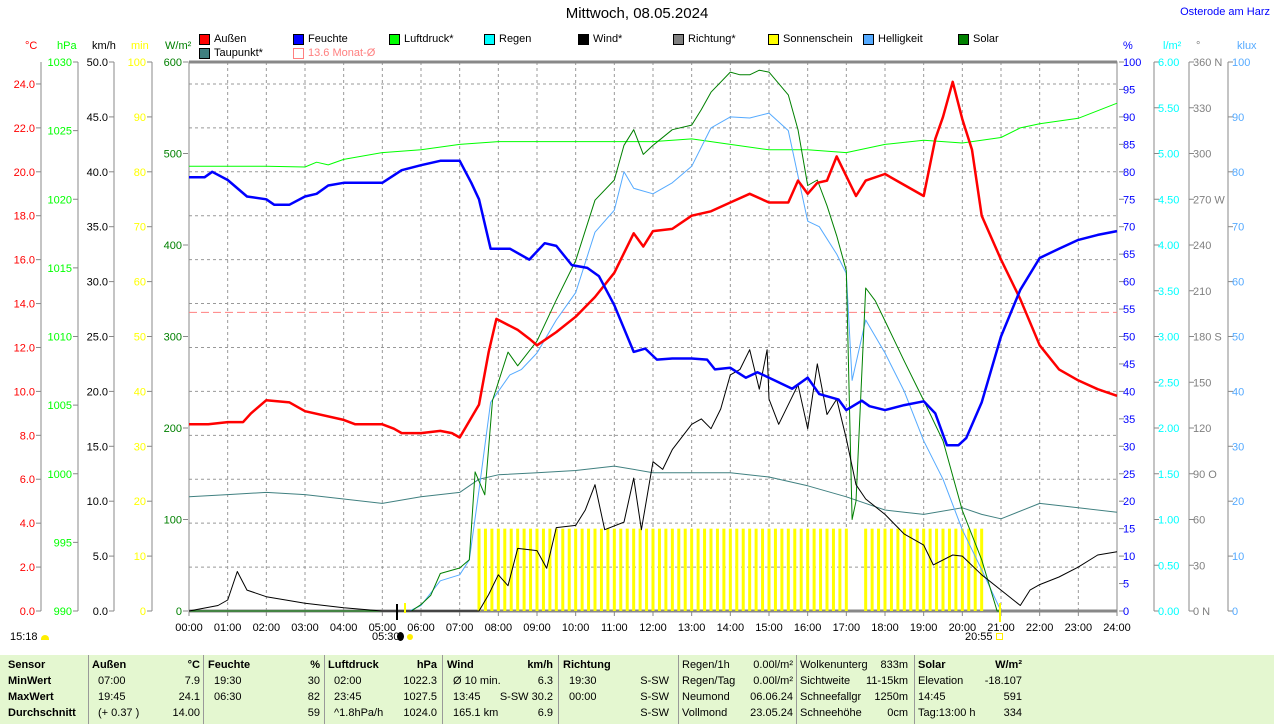 The image size is (1274, 724). What do you see at coordinates (97, 338) in the screenshot?
I see `wind-tick-label: 25.0` at bounding box center [97, 338].